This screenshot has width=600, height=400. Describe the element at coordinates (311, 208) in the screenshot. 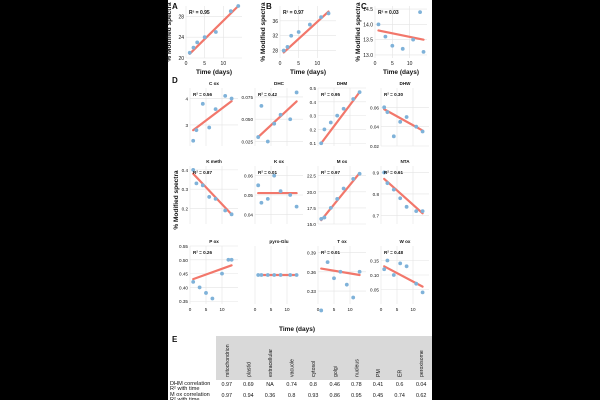

I see `y-tick-label: 17.5` at that location.